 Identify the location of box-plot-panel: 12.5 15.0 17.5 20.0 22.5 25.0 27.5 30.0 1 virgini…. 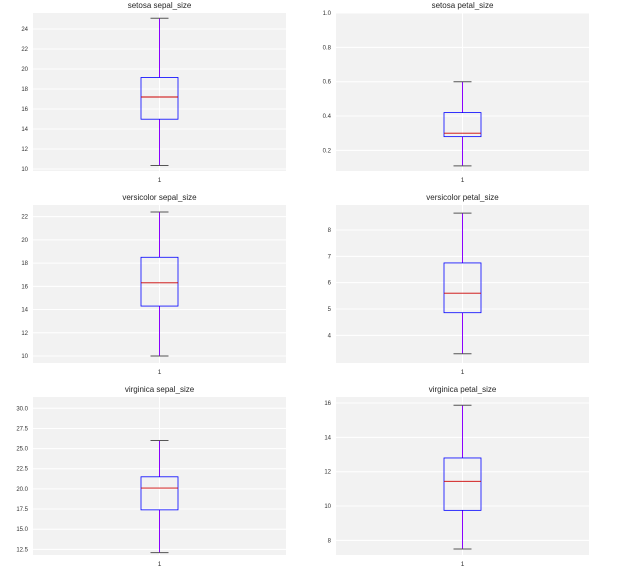
(151, 476).